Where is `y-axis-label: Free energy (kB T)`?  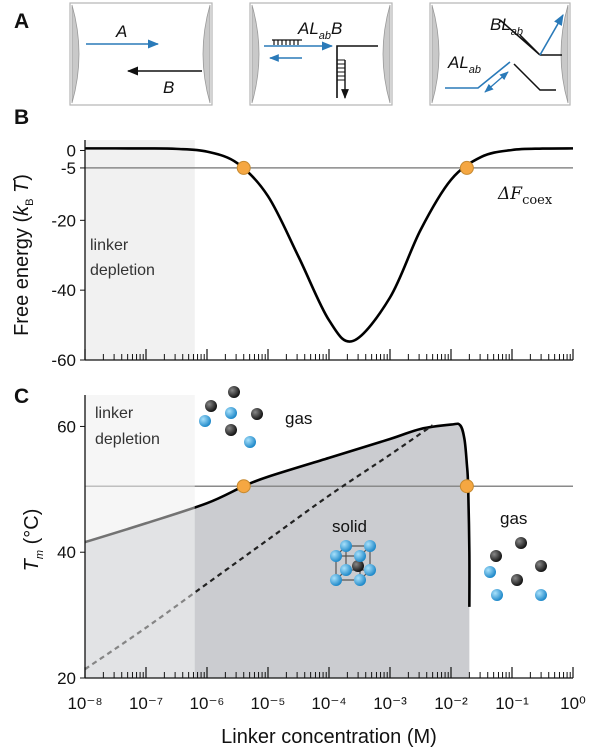
y-axis-label: Free energy (kB T) is located at coordinates (23, 255).